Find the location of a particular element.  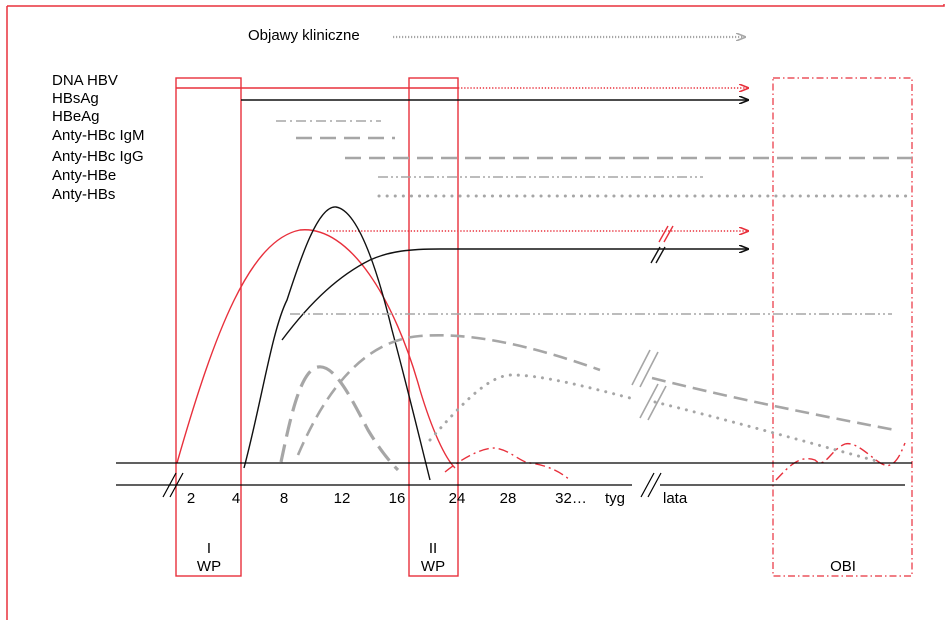

time-tick: 24 is located at coordinates (457, 498).